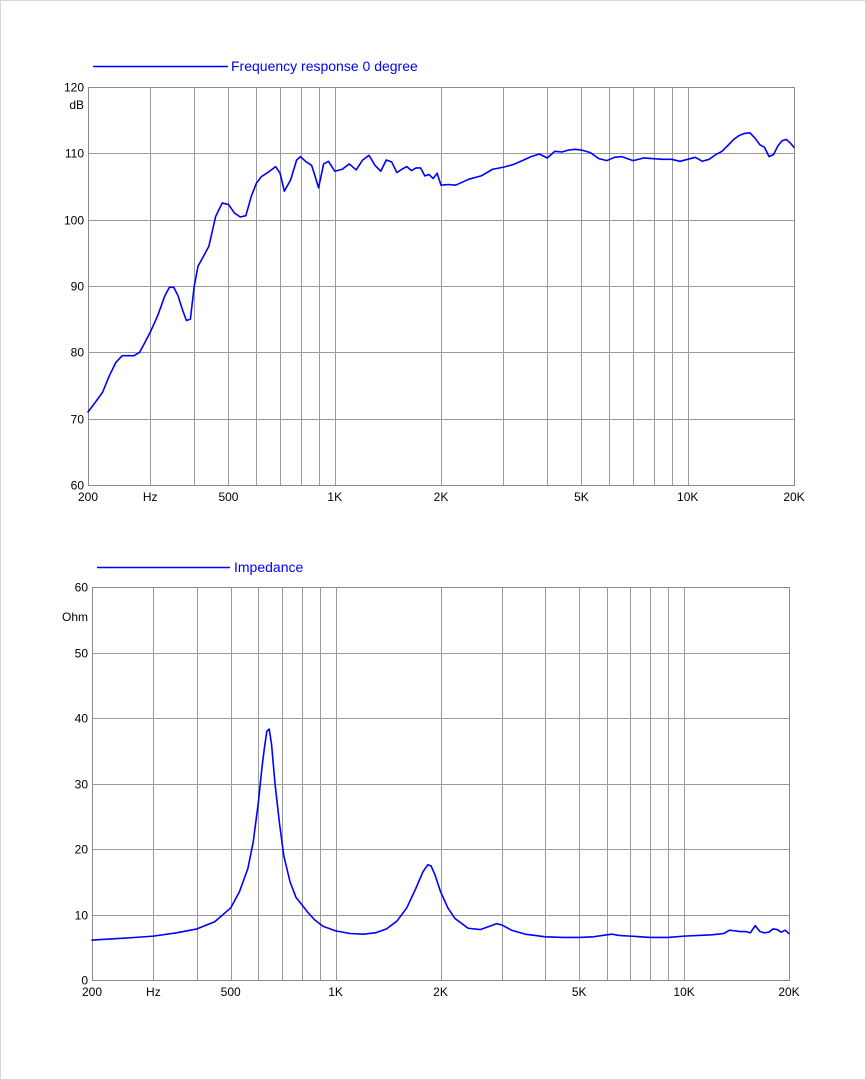  I want to click on legend-label: Frequency response 0 degree, so click(324, 66).